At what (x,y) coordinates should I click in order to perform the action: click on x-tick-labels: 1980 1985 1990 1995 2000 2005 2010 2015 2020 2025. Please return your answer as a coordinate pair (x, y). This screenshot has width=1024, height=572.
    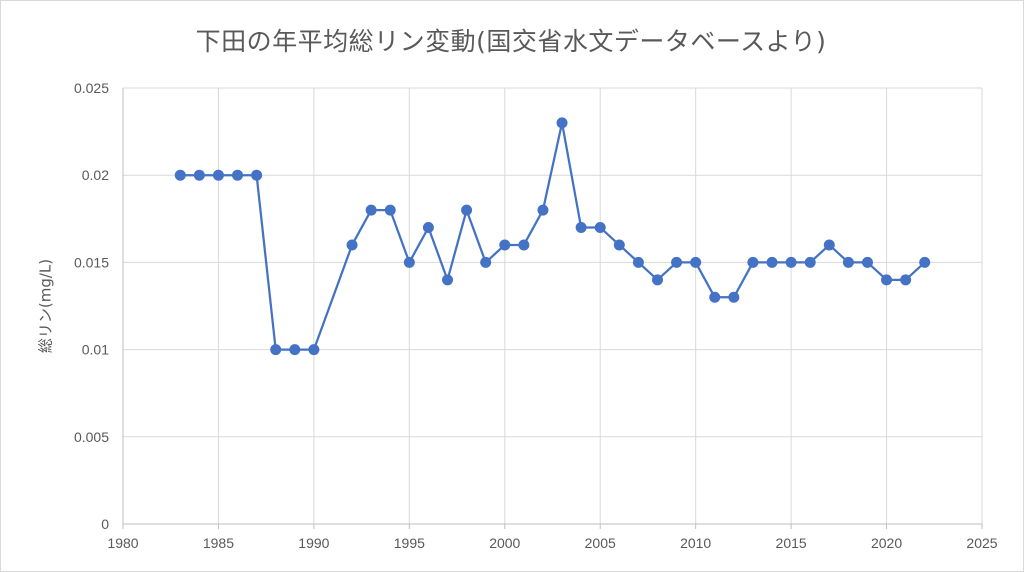
    Looking at the image, I should click on (552, 543).